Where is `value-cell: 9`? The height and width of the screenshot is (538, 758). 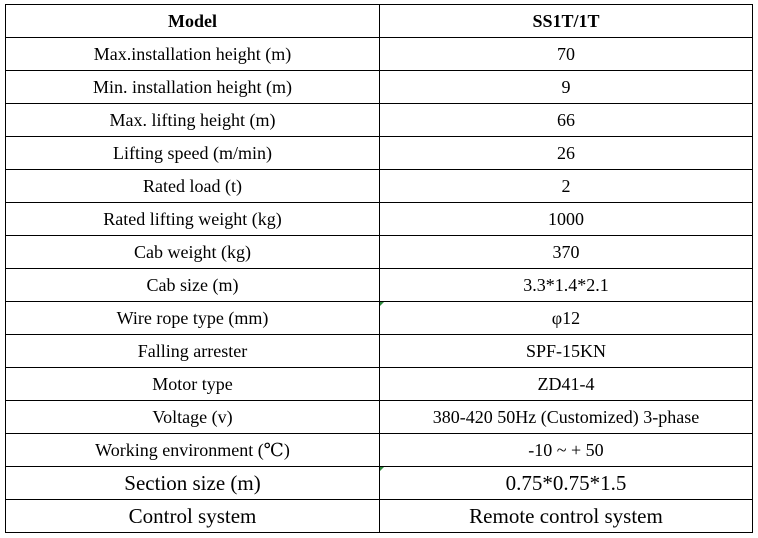
value-cell: 9 is located at coordinates (566, 87).